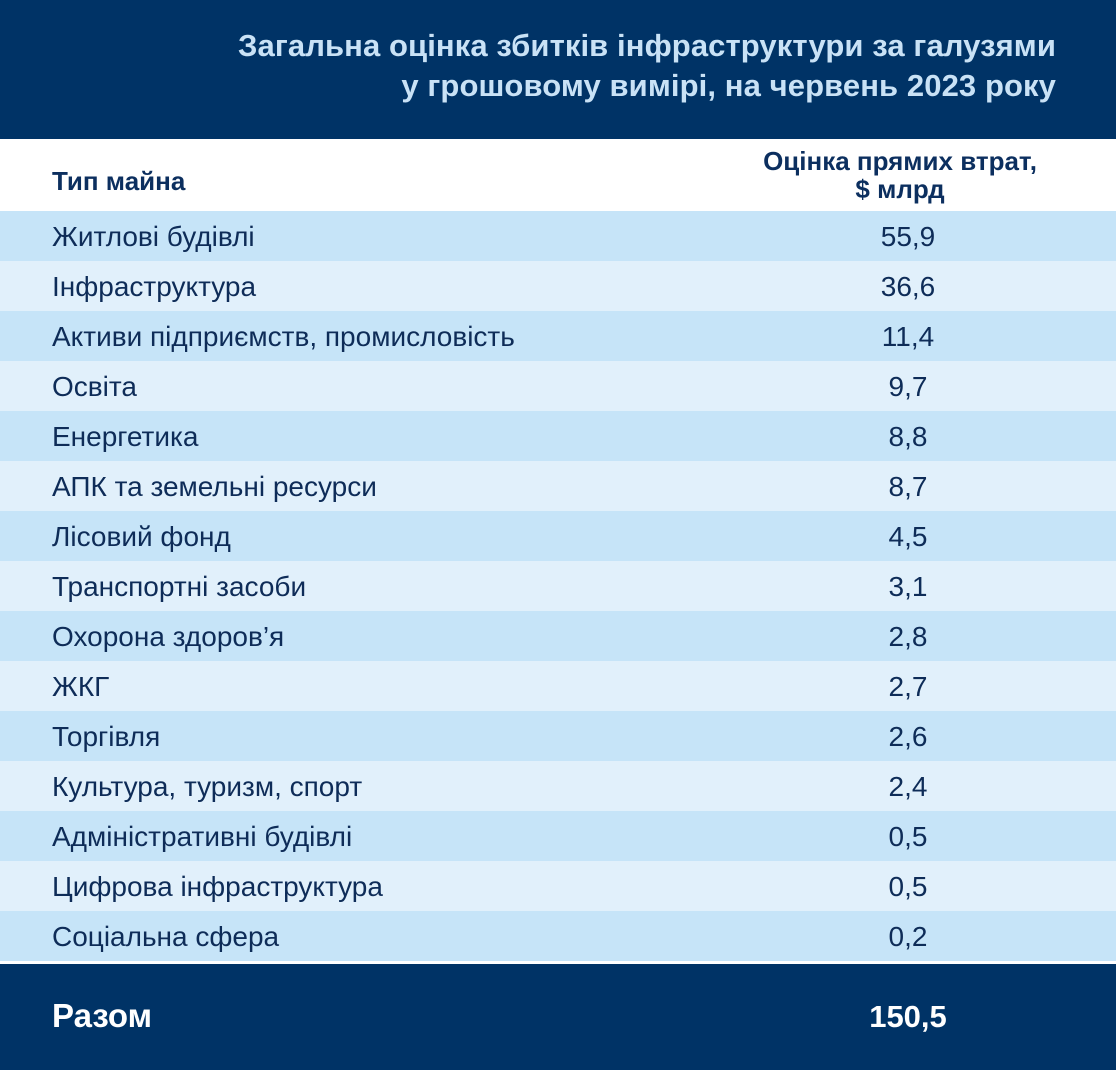 The width and height of the screenshot is (1116, 1070). Describe the element at coordinates (202, 836) in the screenshot. I see `row-label: Адміністративні будівлі` at that location.